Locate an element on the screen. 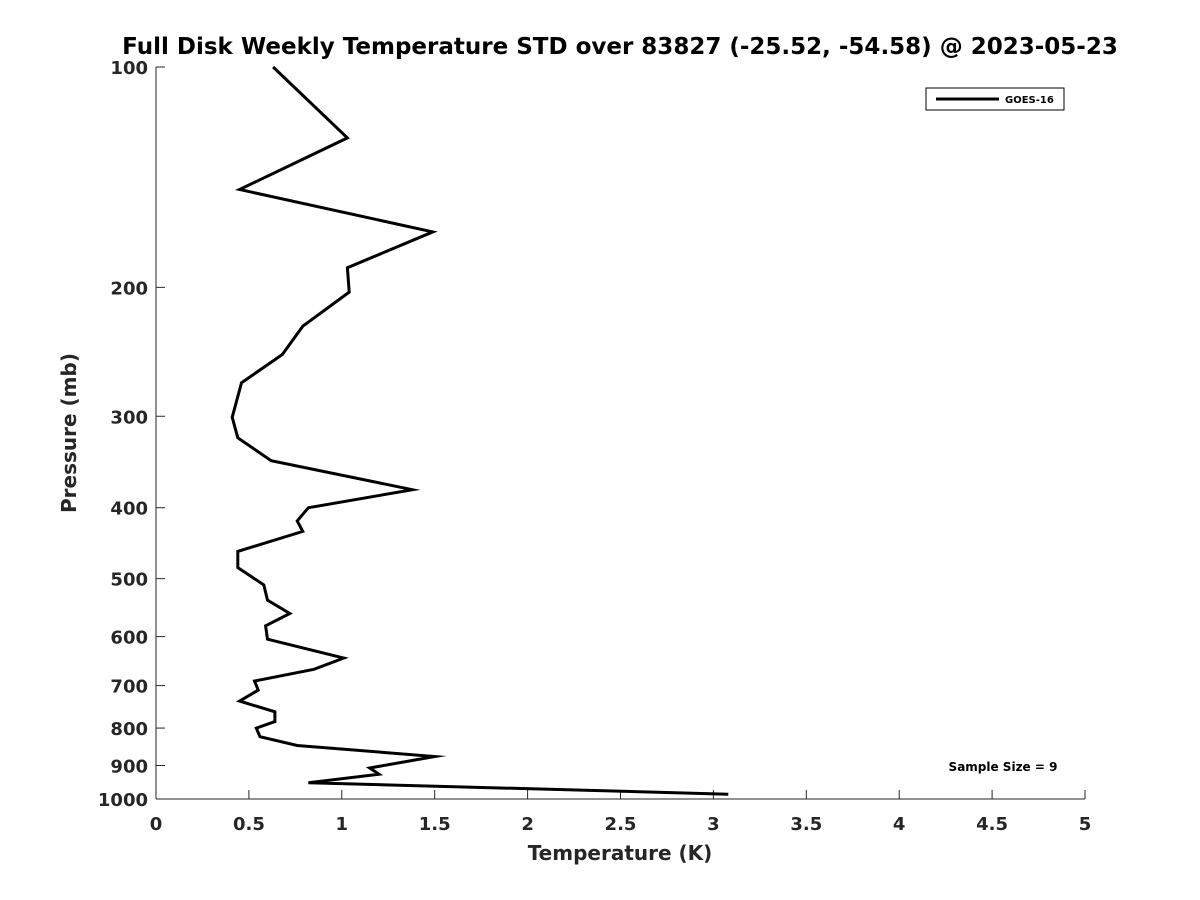 The width and height of the screenshot is (1200, 900). legend-entry-goes16: GOES-16 is located at coordinates (1029, 100).